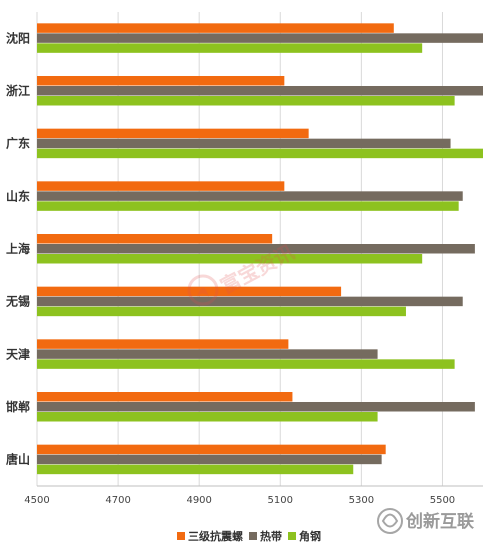 This screenshot has width=500, height=550. Describe the element at coordinates (439, 521) in the screenshot. I see `logo-text: 创新互联` at that location.